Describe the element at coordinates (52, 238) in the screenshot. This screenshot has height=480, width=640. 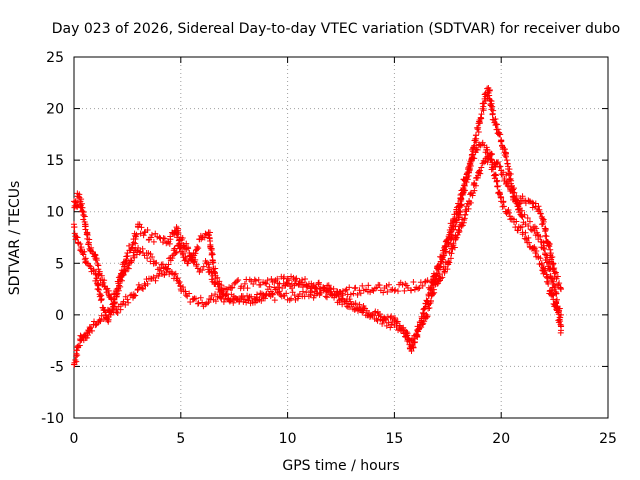
I see `y-axis-tick-labels: -10 -5 0 5 10 15 20 25` at that location.